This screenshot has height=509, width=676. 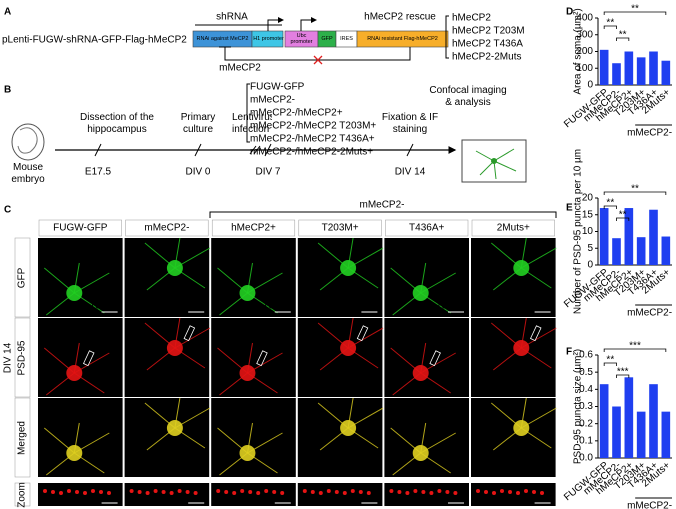 I want to click on y-tick-label: 0.1, so click(x=586, y=440).